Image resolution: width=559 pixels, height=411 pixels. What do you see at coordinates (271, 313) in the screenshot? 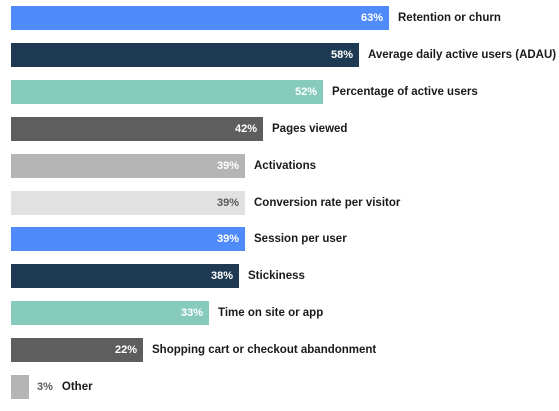
I see `category-label: Time on site or app` at bounding box center [271, 313].